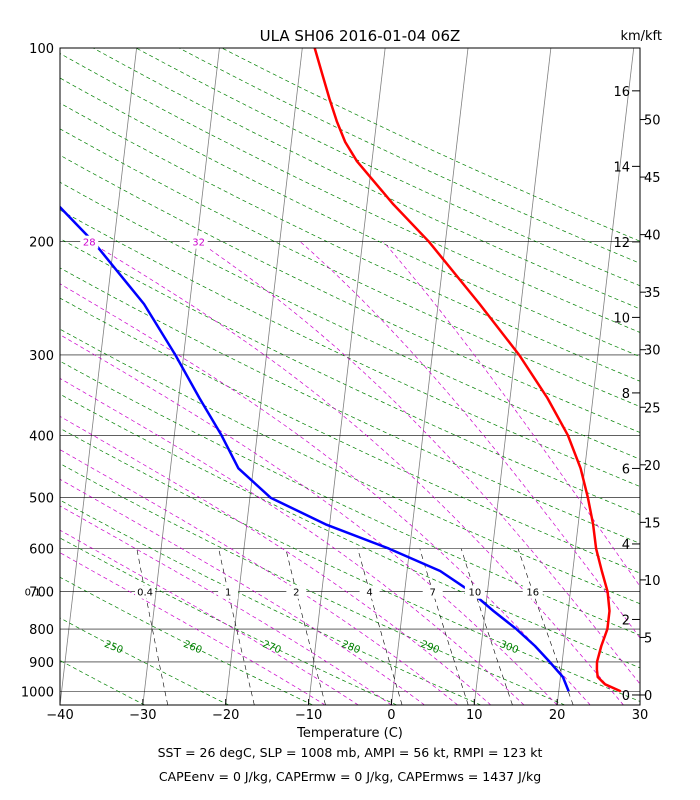 This screenshot has height=800, width=700. I want to click on kft-tick-label: 20, so click(652, 466).